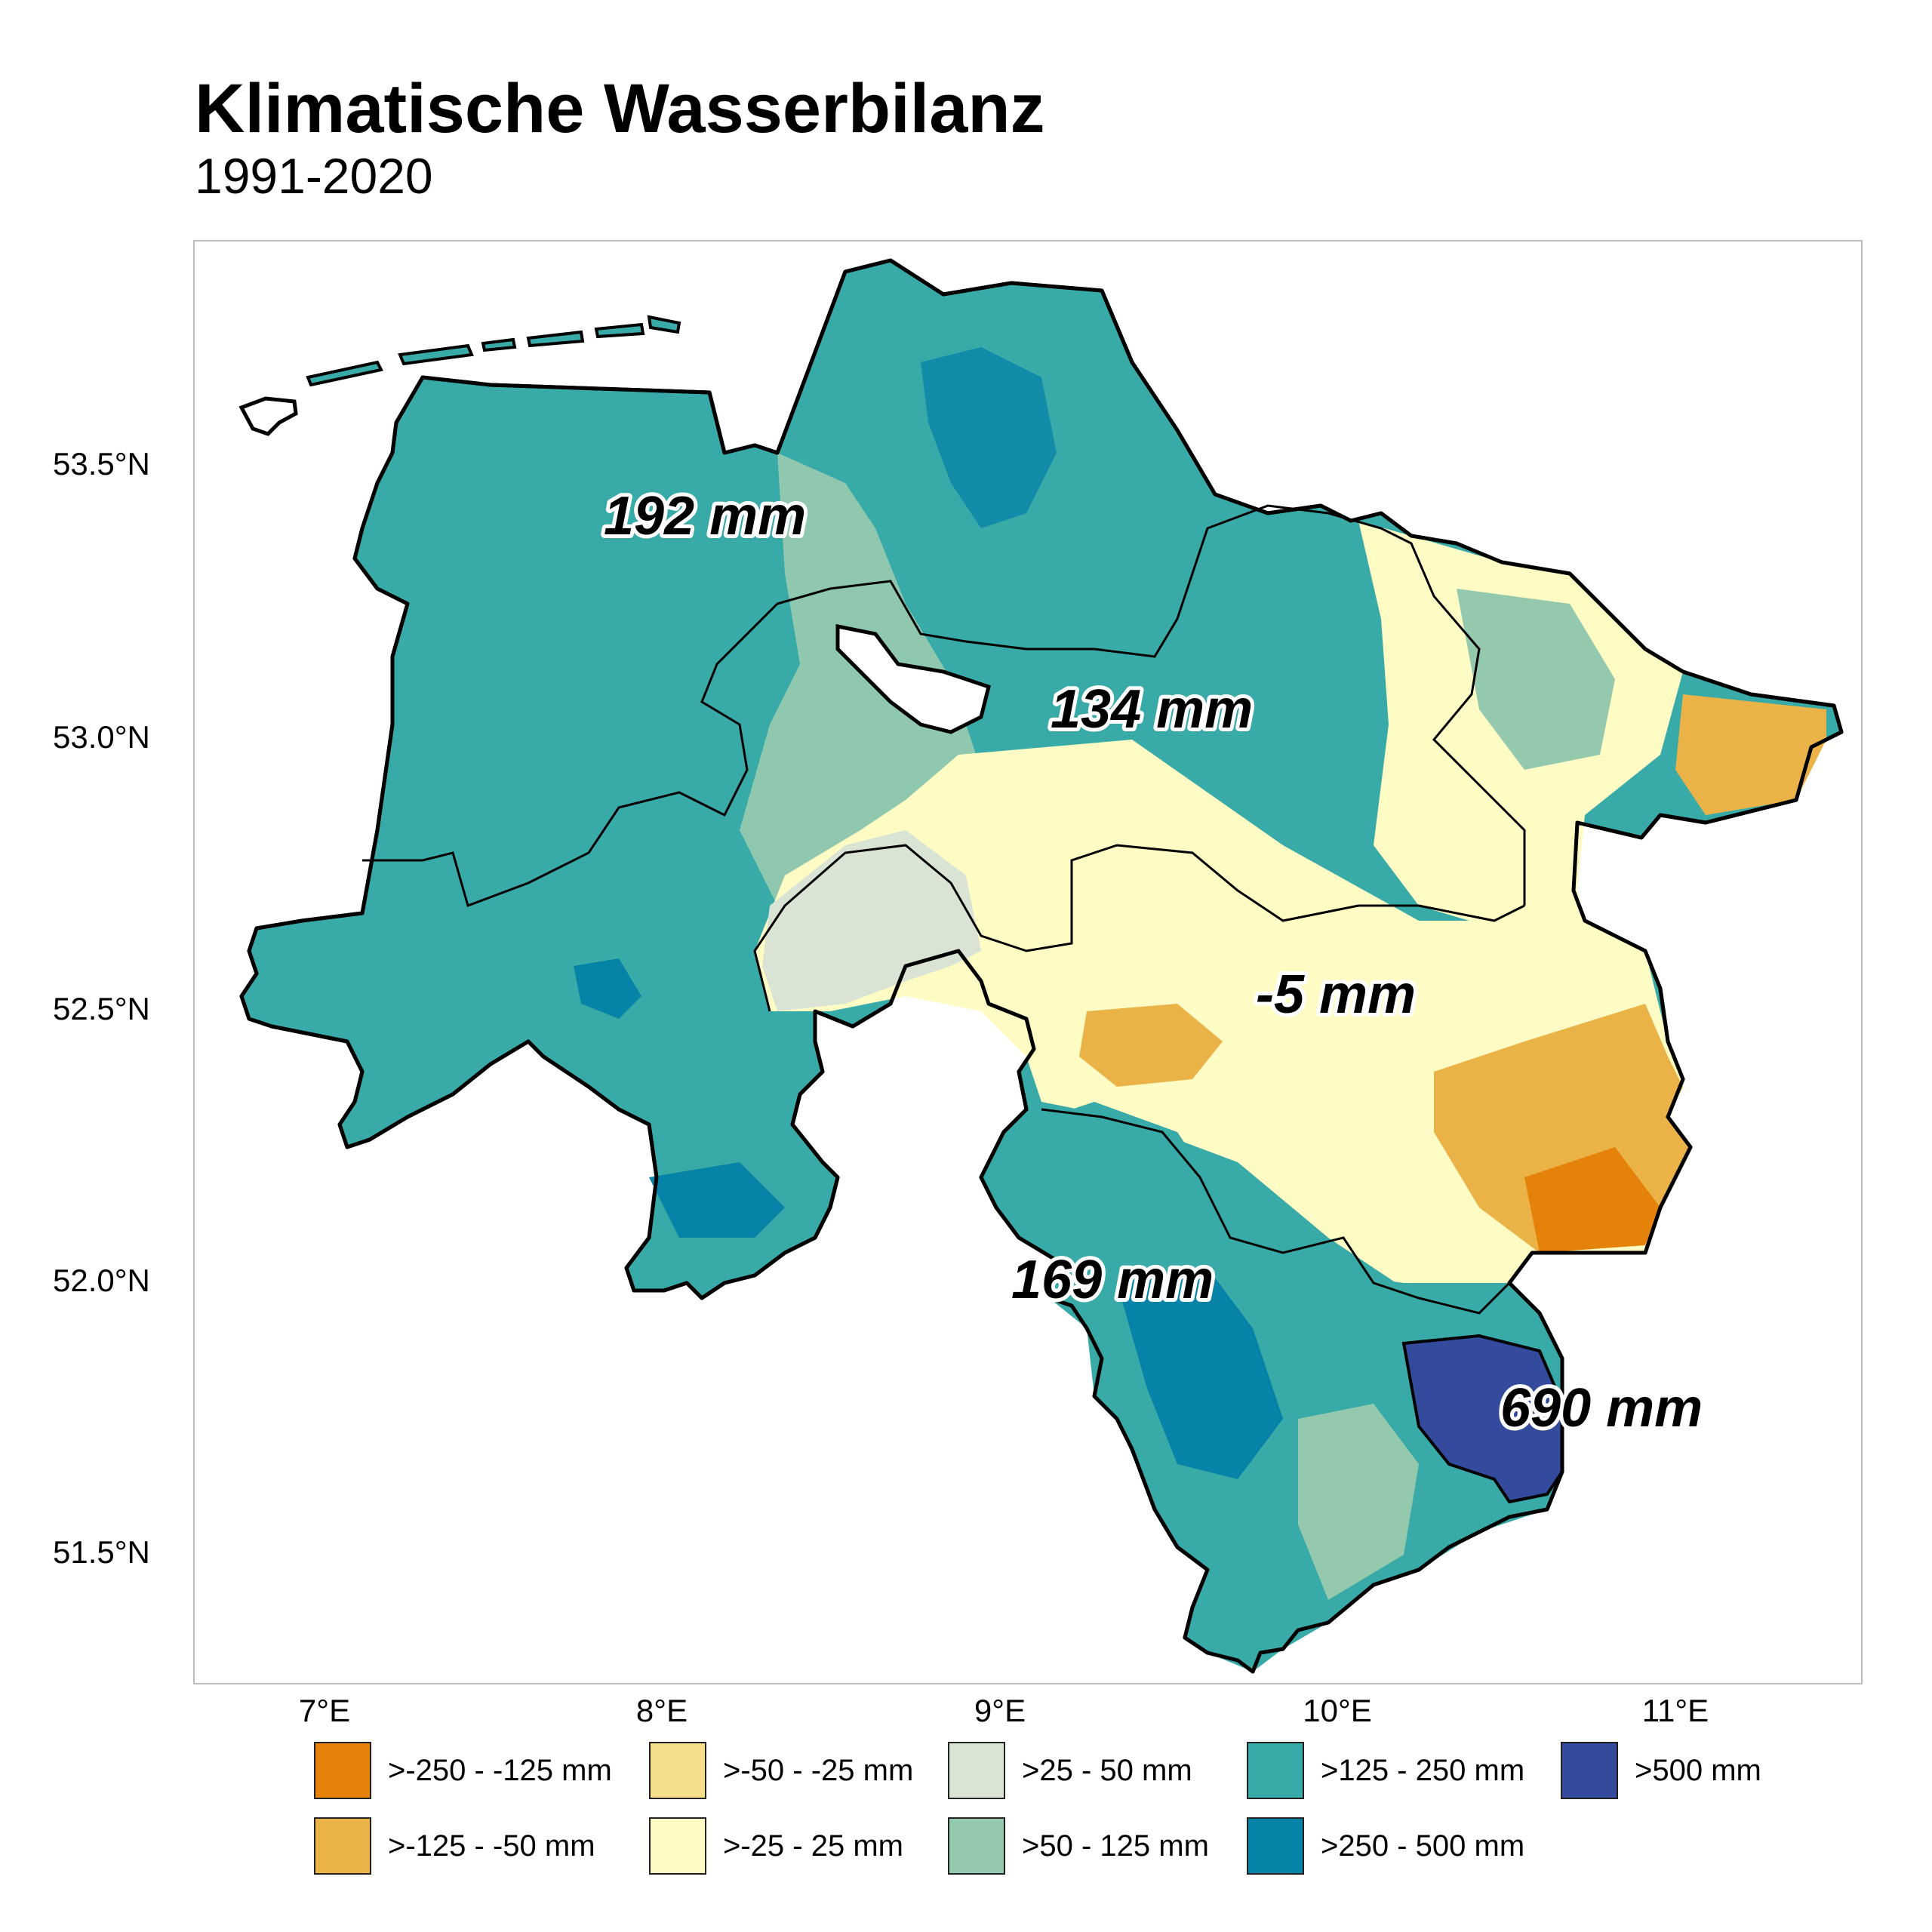 This screenshot has height=1932, width=1932. I want to click on island-langeoog, so click(555, 339).